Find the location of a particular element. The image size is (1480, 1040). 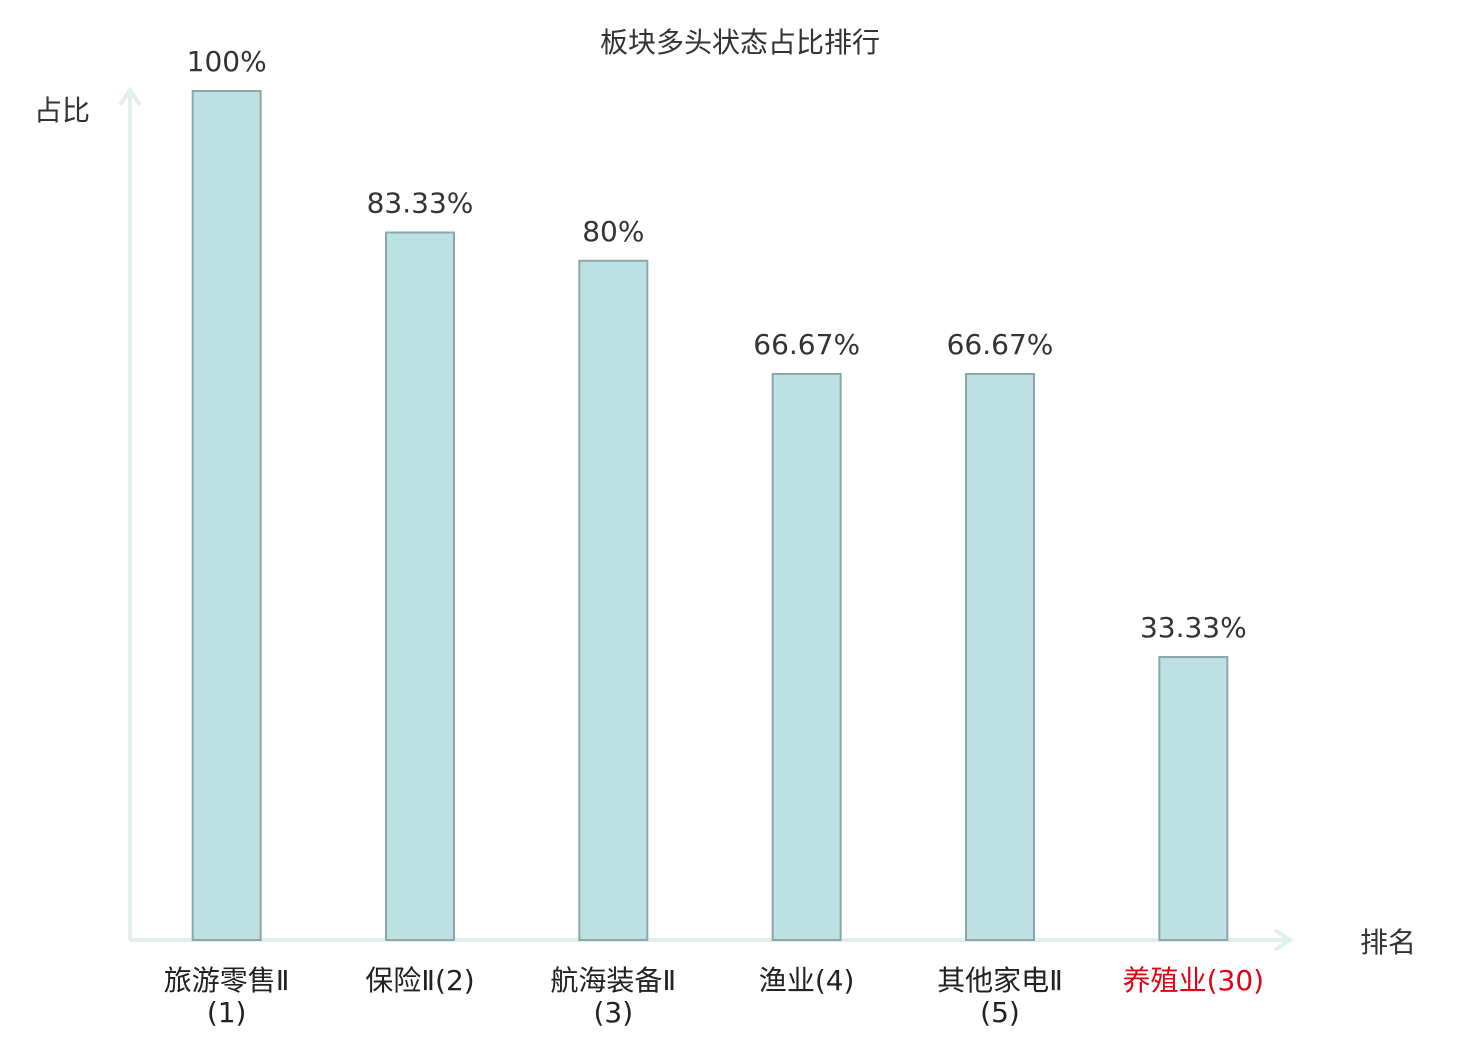

x-tick-label: 航海装备Ⅱ(3) is located at coordinates (613, 996).